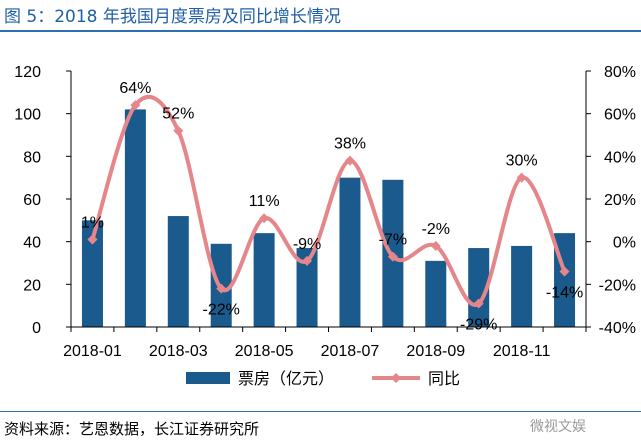  I want to click on y-left-tick-label: 60, so click(32, 200).